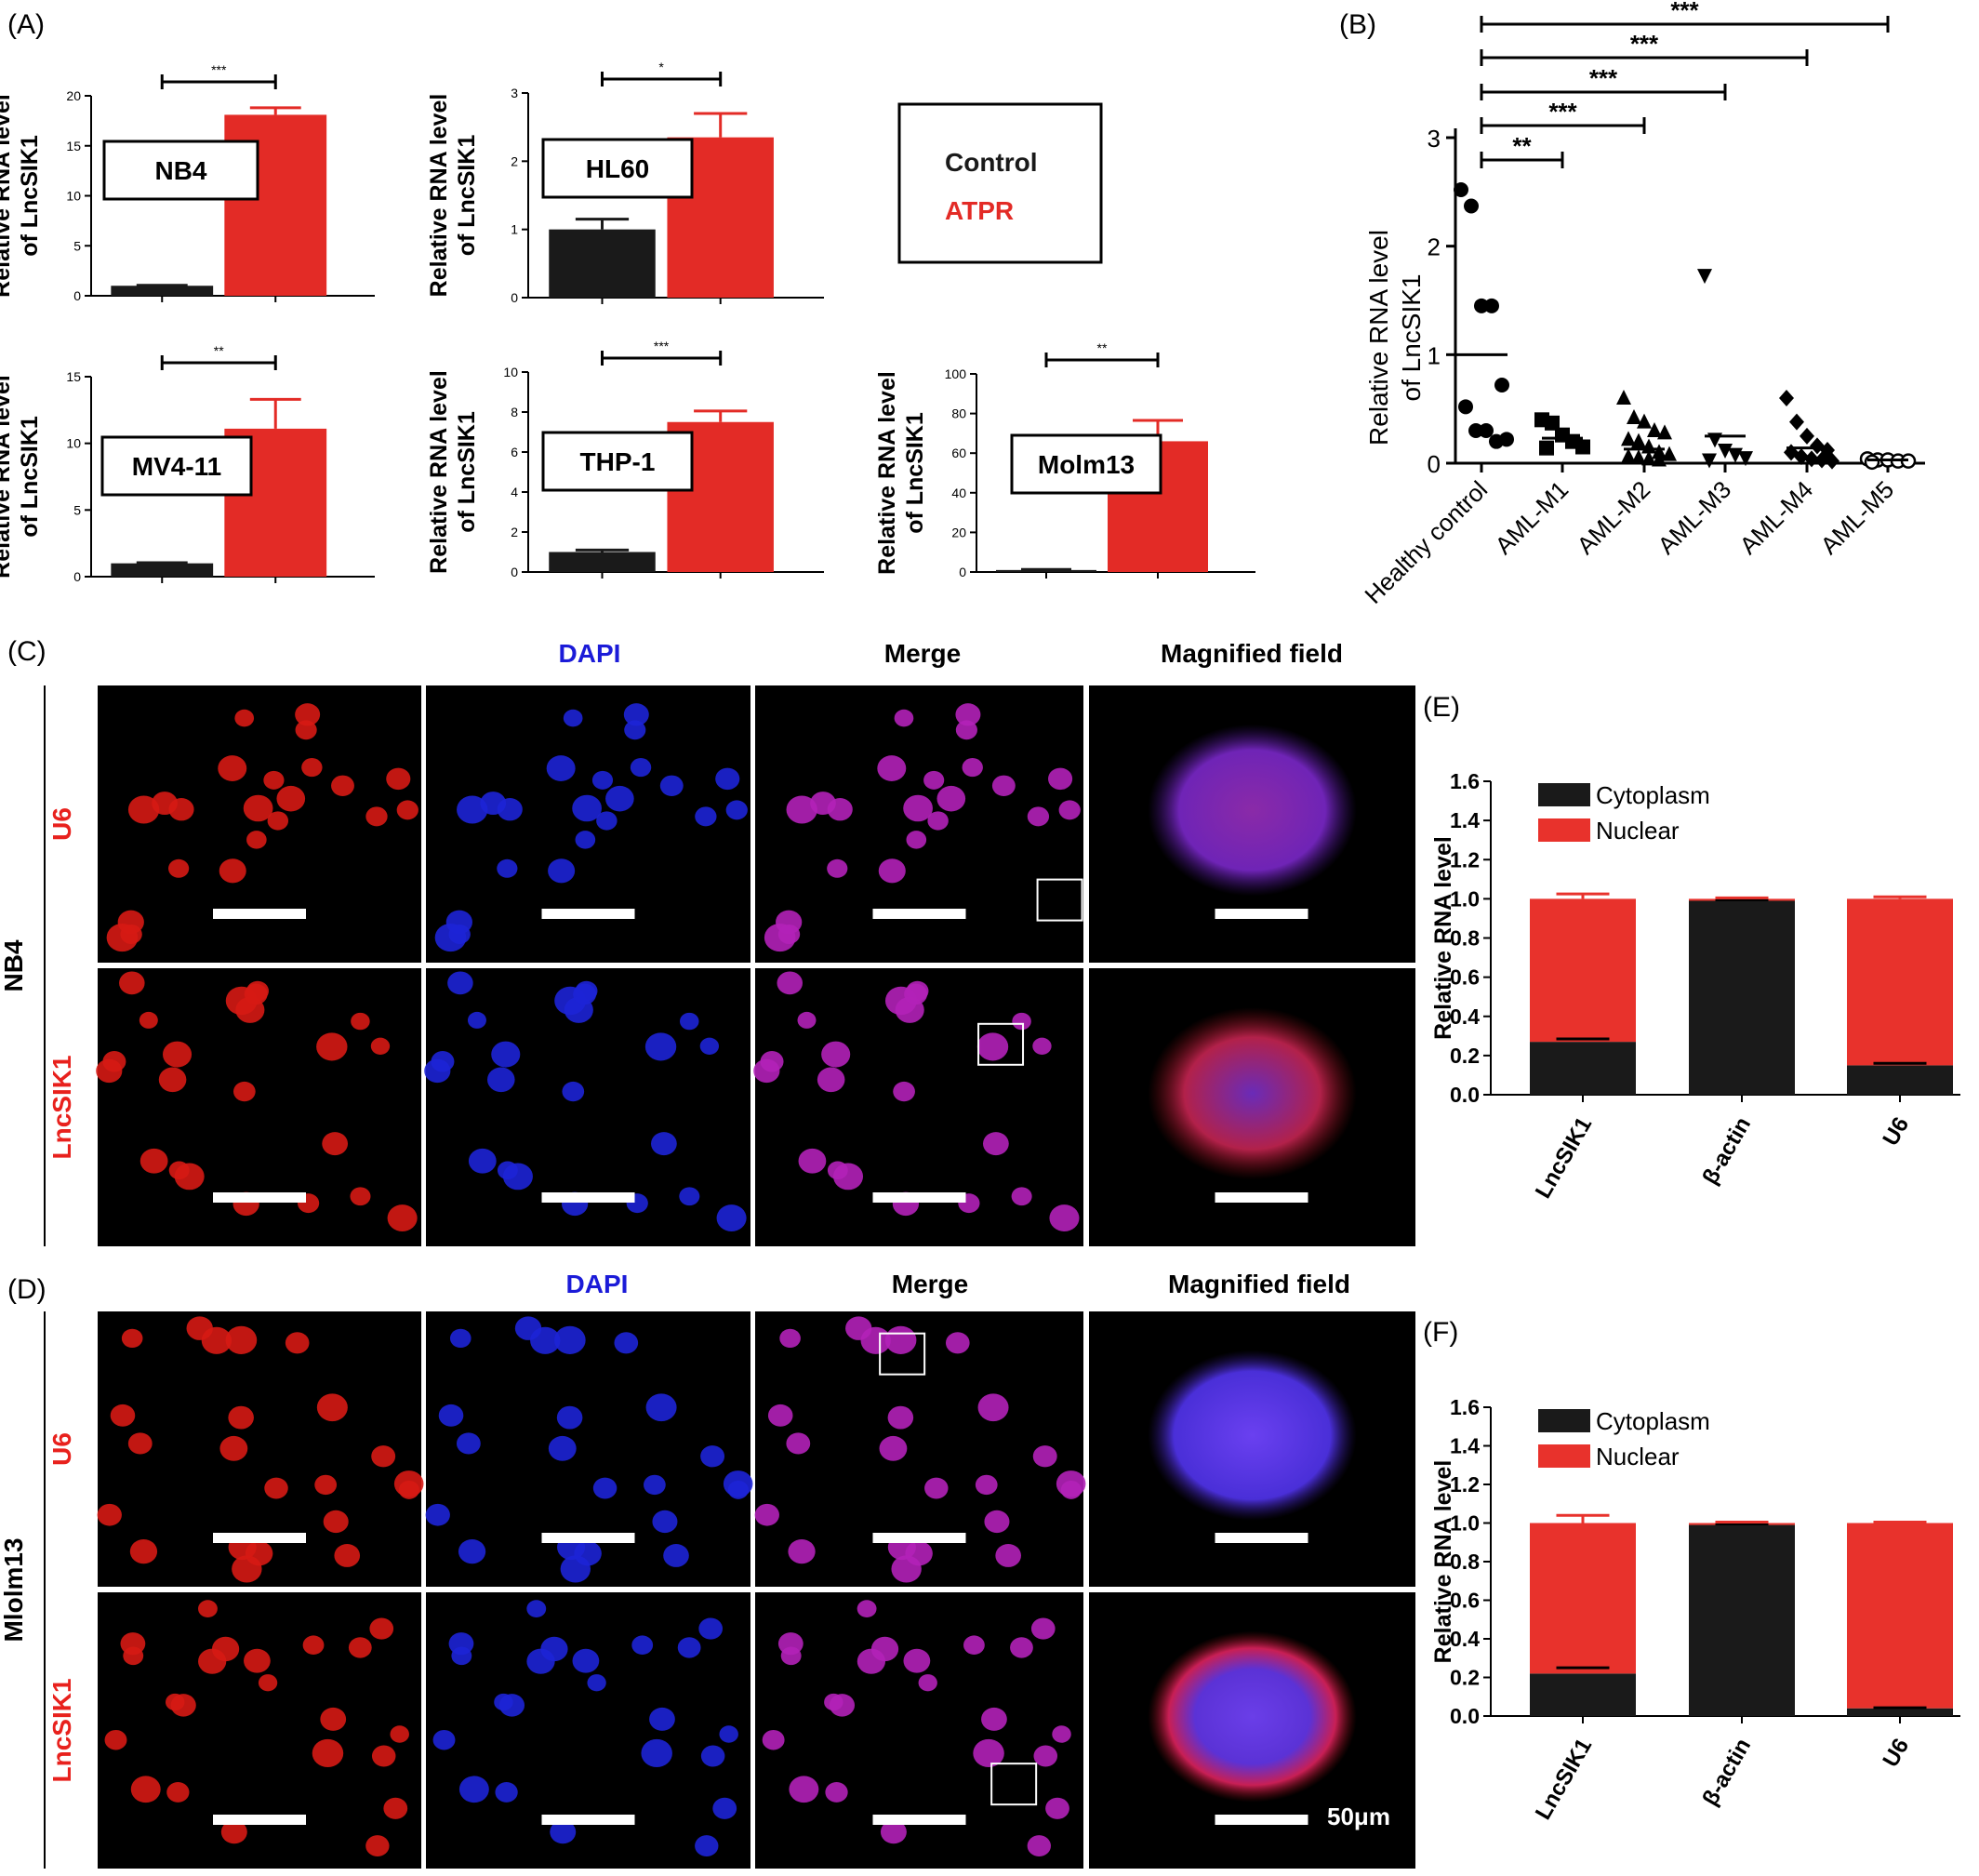  What do you see at coordinates (1357, 25) in the screenshot?
I see `panel-label-b: (B)` at bounding box center [1357, 25].